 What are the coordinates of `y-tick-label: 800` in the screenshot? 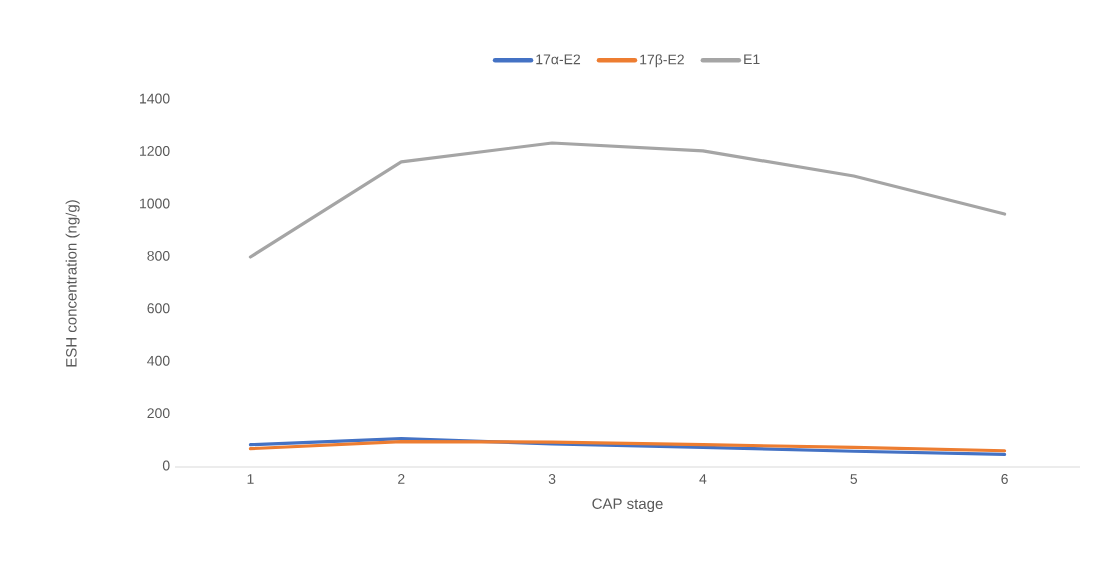 It's located at (158, 255).